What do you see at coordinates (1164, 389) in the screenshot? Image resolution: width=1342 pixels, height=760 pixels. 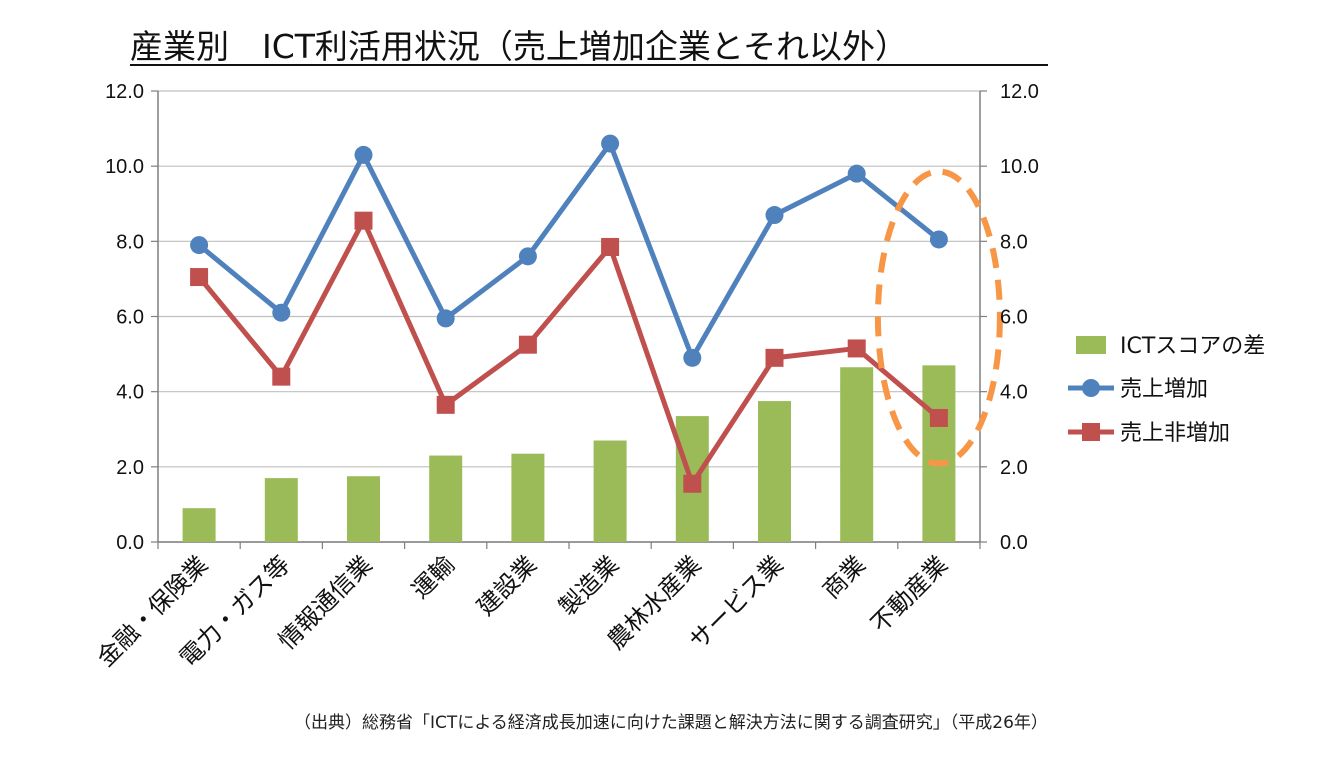 I see `legend-label: 売上増加` at bounding box center [1164, 389].